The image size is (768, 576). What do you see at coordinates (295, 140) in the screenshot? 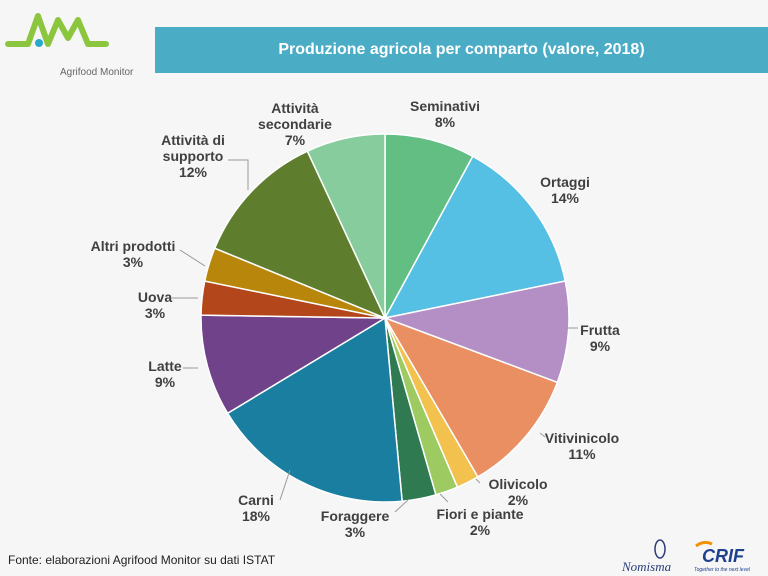
I see `slice-value: 7%` at bounding box center [295, 140].